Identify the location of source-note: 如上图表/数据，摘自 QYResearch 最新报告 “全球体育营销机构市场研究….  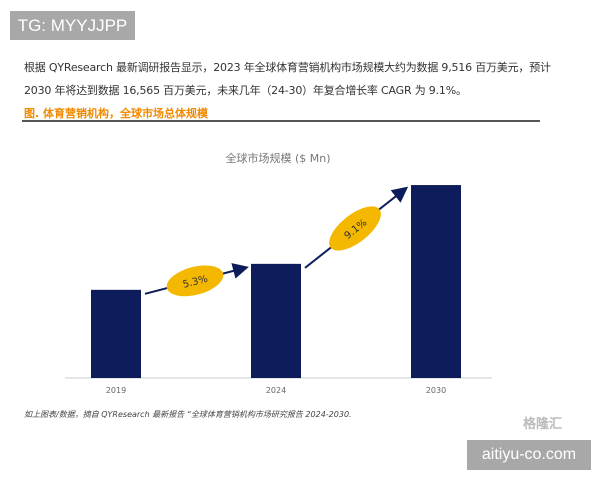
(188, 414).